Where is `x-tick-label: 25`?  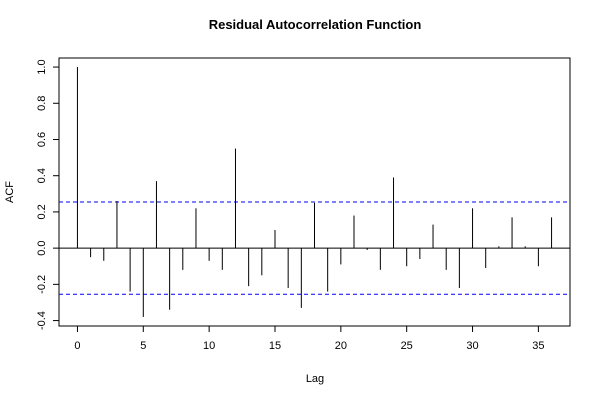 x-tick-label: 25 is located at coordinates (407, 346).